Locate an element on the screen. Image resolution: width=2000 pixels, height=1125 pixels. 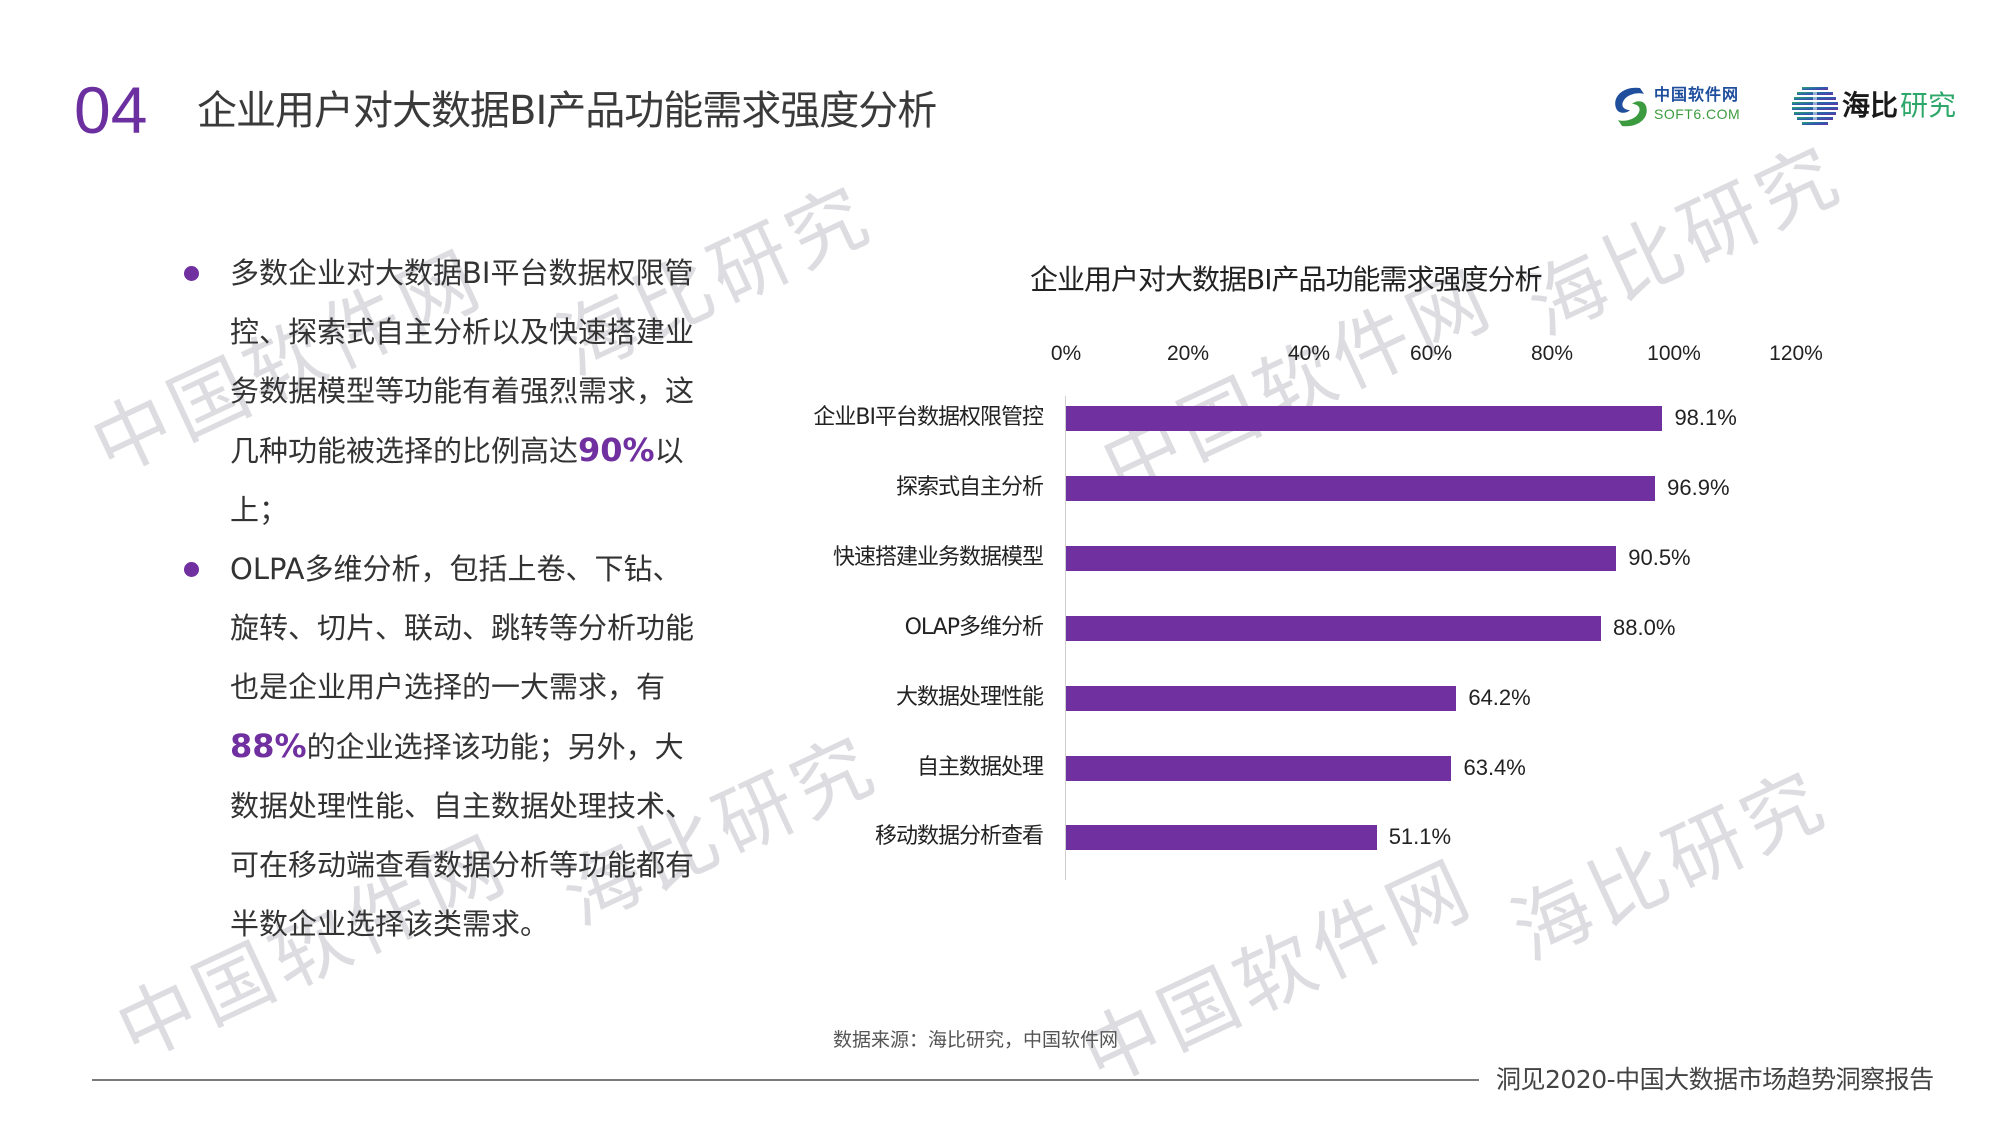
soft6-logo-domain: SOFT6.COM is located at coordinates (1697, 114).